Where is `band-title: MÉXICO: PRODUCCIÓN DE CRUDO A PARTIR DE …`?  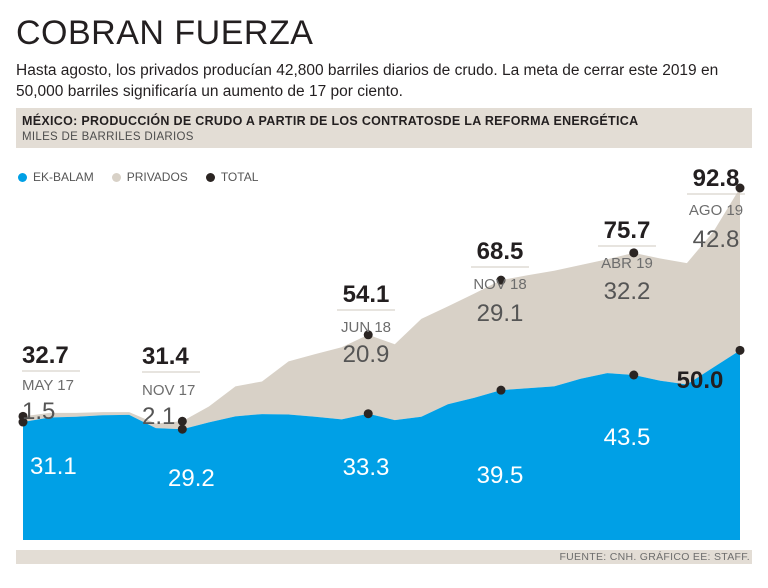
band-title: MÉXICO: PRODUCCIÓN DE CRUDO A PARTIR DE … is located at coordinates (330, 121).